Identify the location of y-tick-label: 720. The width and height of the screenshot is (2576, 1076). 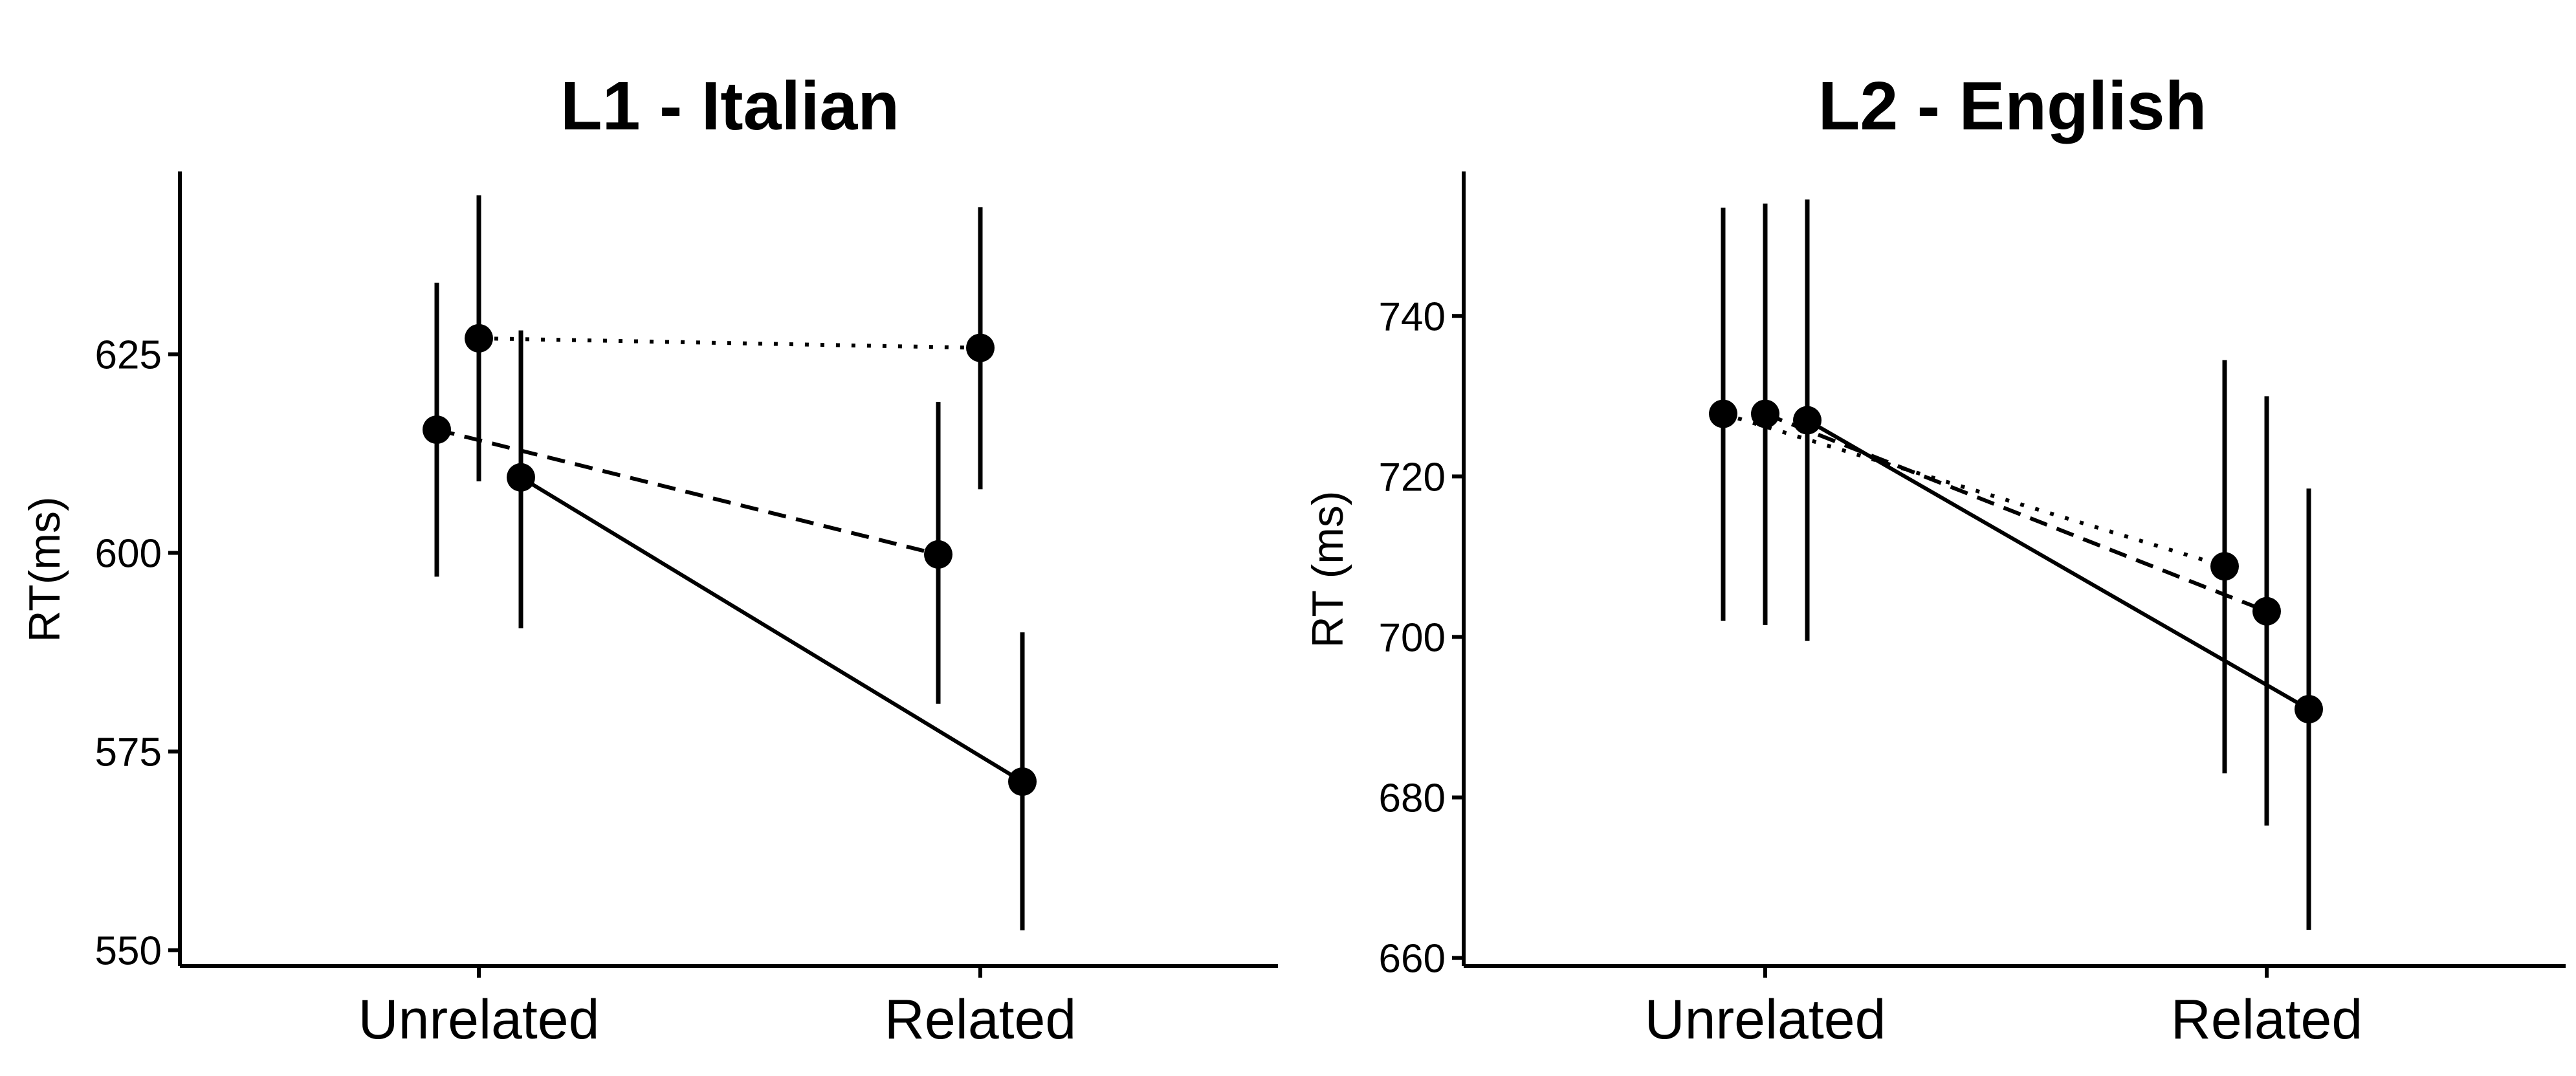
(1413, 477).